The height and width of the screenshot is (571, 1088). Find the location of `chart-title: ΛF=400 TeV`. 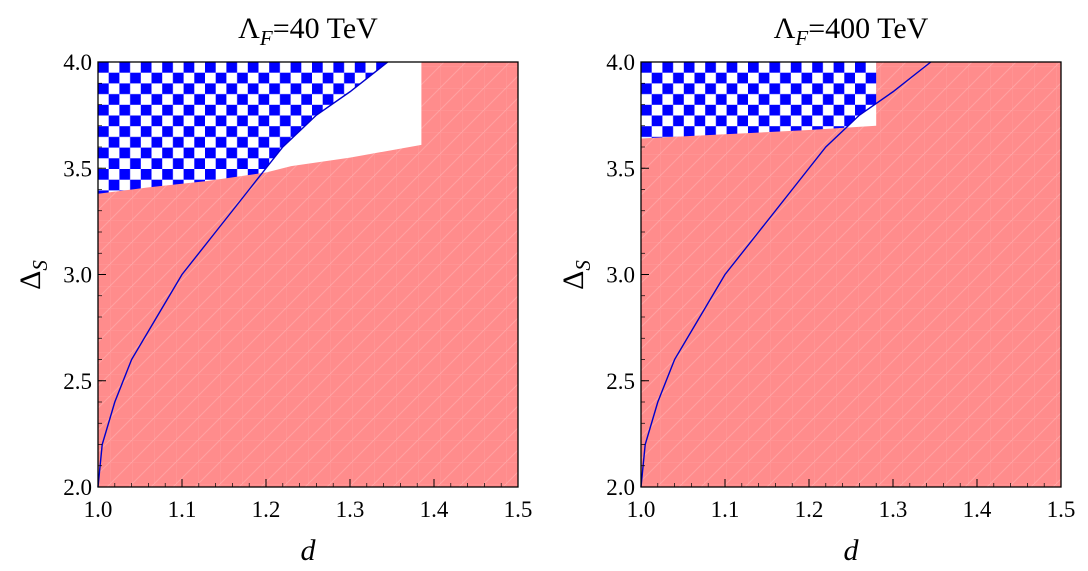

chart-title: ΛF=400 TeV is located at coordinates (851, 31).